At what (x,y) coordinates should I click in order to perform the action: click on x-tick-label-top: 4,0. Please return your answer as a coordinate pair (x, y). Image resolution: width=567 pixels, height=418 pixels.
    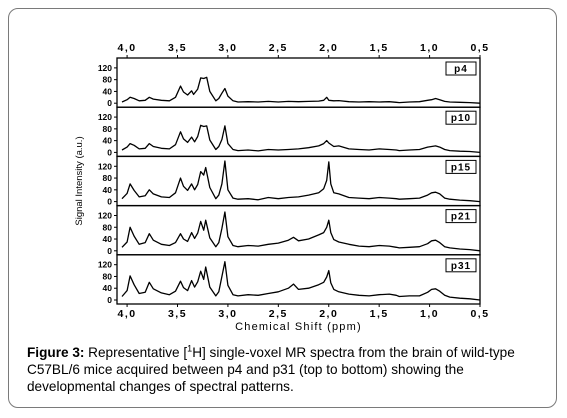
    Looking at the image, I should click on (127, 48).